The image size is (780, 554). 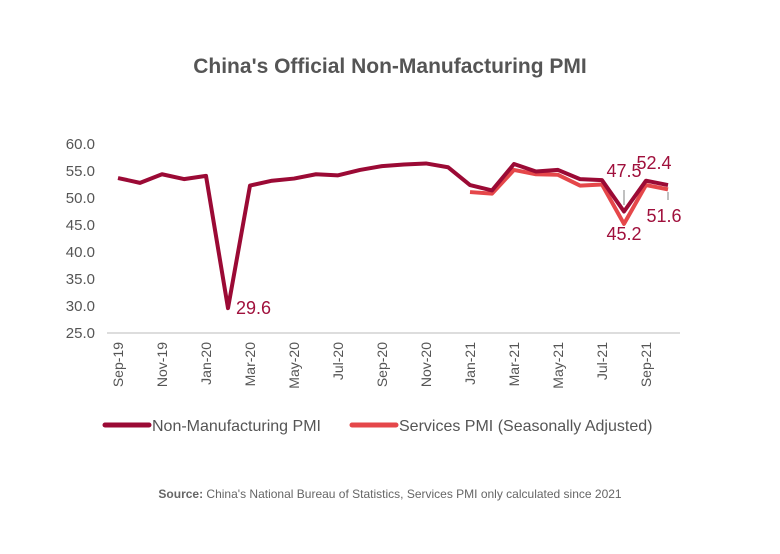 What do you see at coordinates (663, 216) in the screenshot?
I see `data-label: 51.6` at bounding box center [663, 216].